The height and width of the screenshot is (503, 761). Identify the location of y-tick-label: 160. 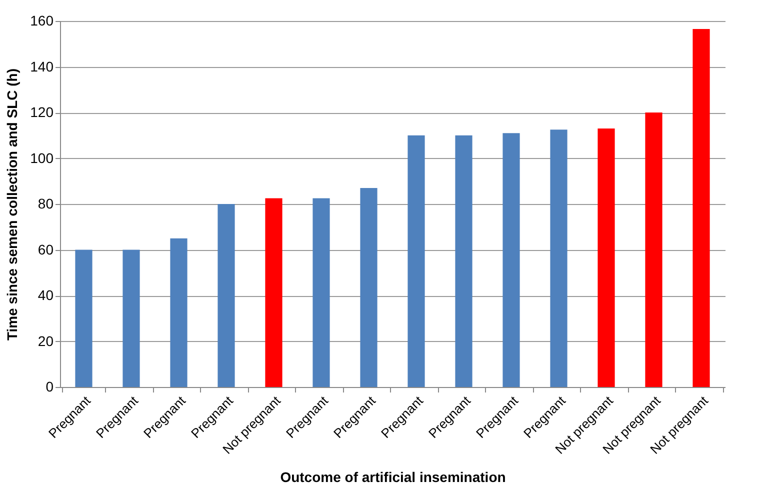
(42, 20).